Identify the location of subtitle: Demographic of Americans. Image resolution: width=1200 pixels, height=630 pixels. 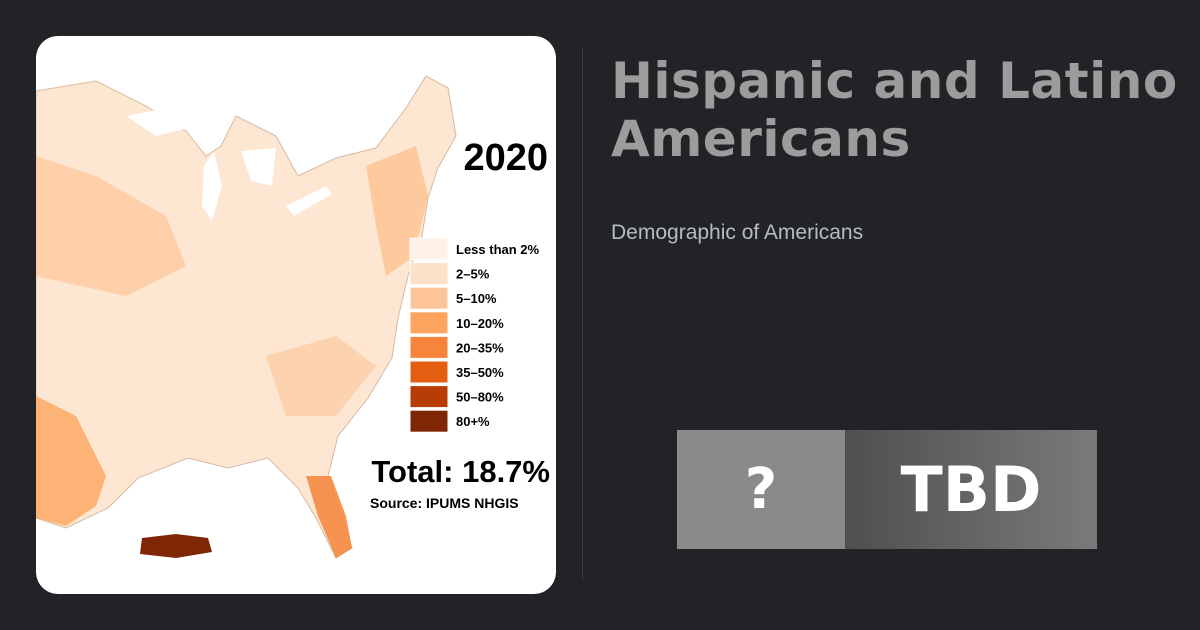
(737, 232).